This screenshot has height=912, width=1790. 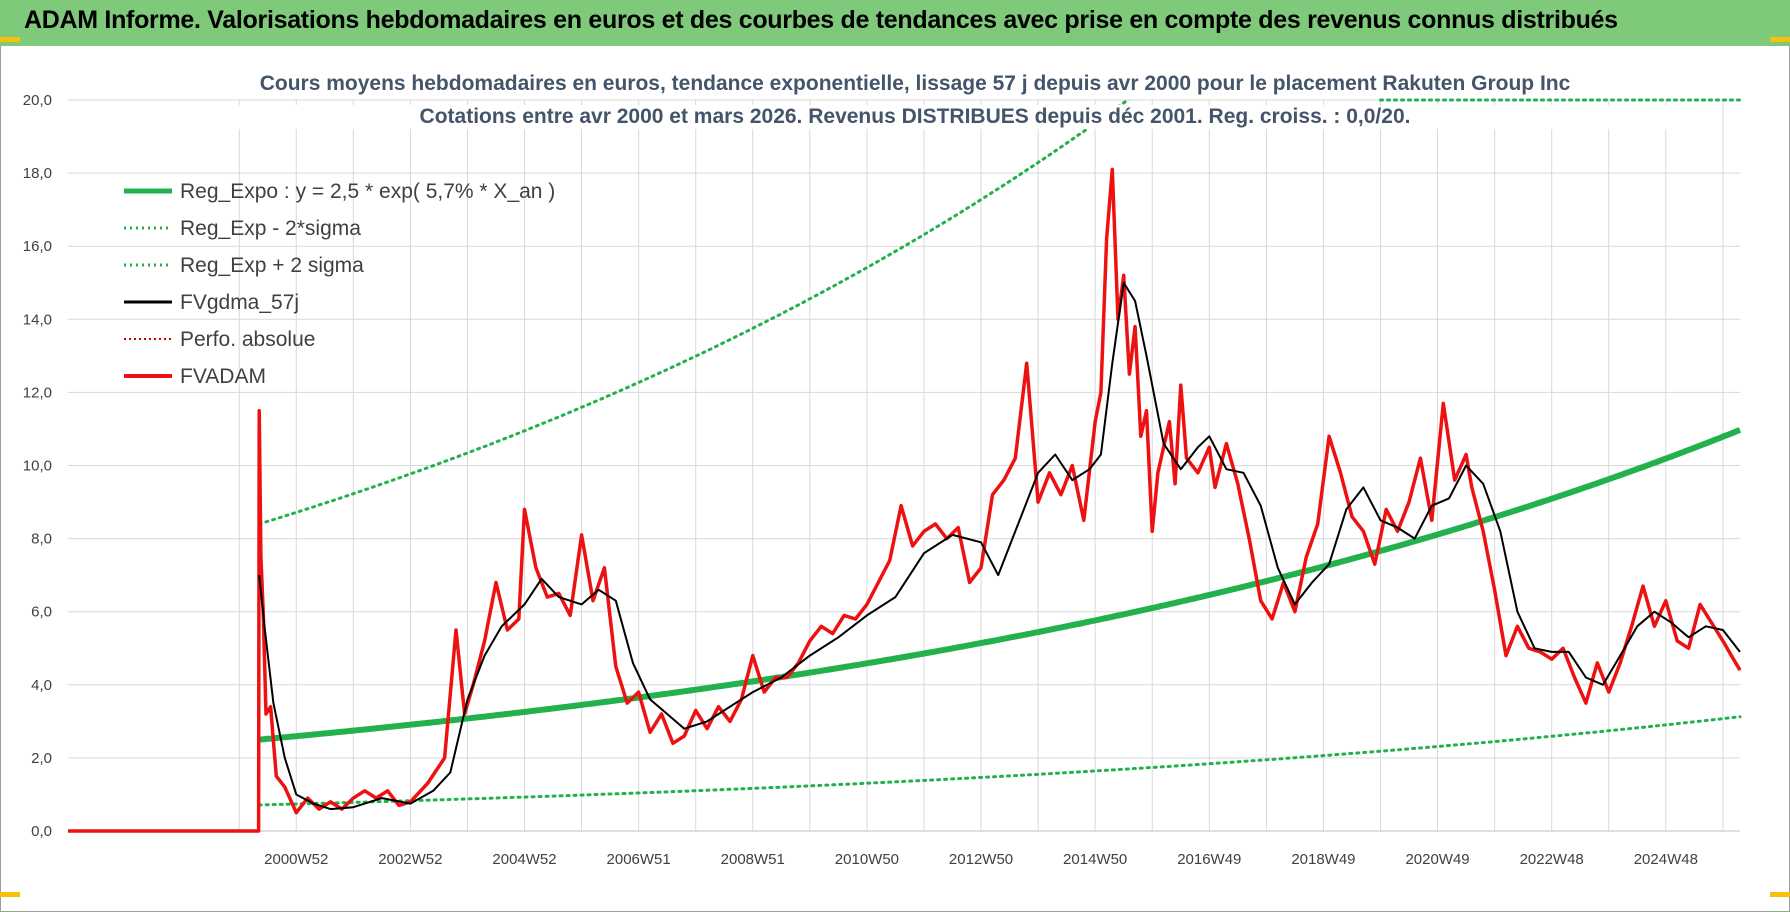 I want to click on legend-label-reg_lower: Reg_Exp - 2*sigma, so click(x=270, y=228).